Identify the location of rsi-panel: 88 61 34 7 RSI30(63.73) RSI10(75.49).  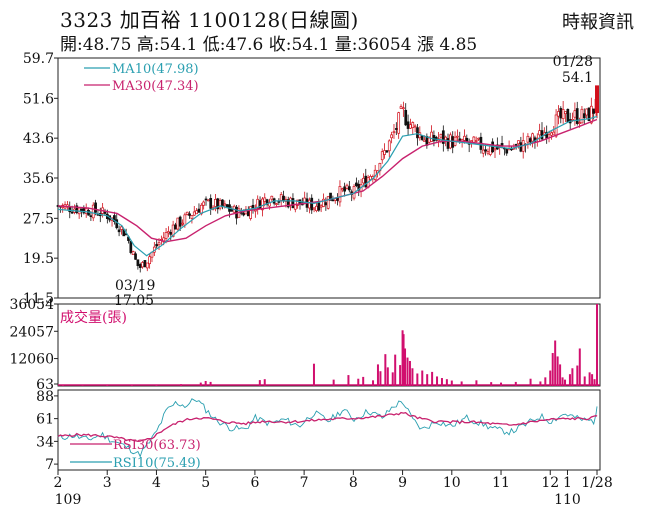
(317, 431).